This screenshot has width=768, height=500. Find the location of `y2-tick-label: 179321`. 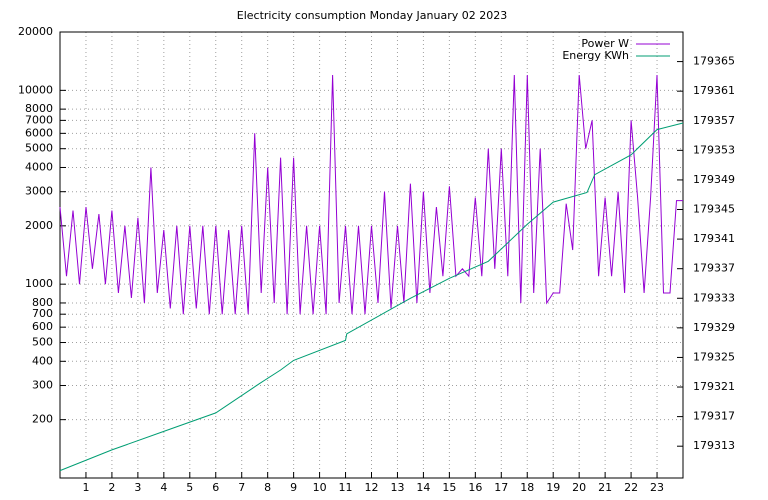

y2-tick-label: 179321 is located at coordinates (714, 386).